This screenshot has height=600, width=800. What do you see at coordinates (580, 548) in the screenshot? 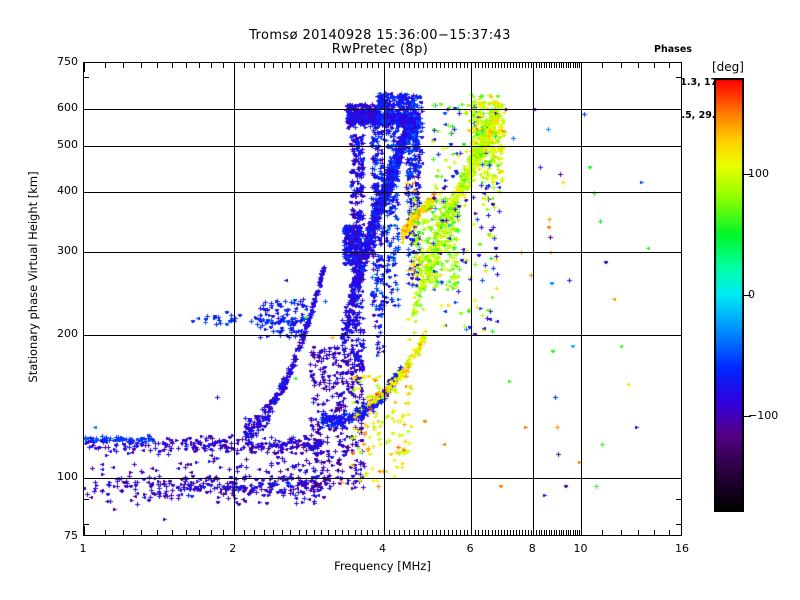
I see `x-tick-label: 10` at bounding box center [580, 548].